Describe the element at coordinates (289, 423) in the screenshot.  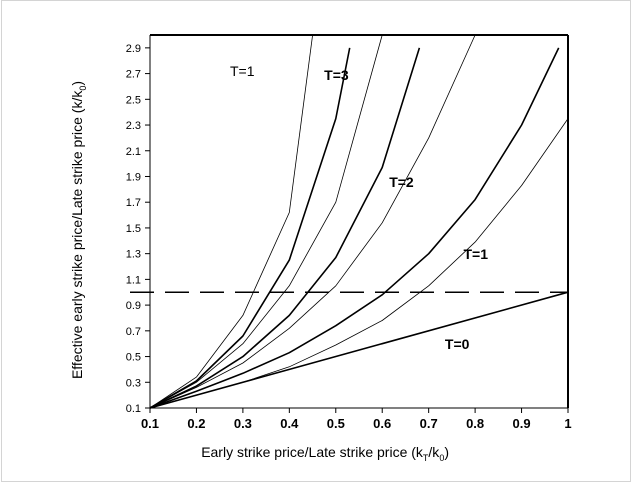
I see `x-tick-label: 0.4` at that location.